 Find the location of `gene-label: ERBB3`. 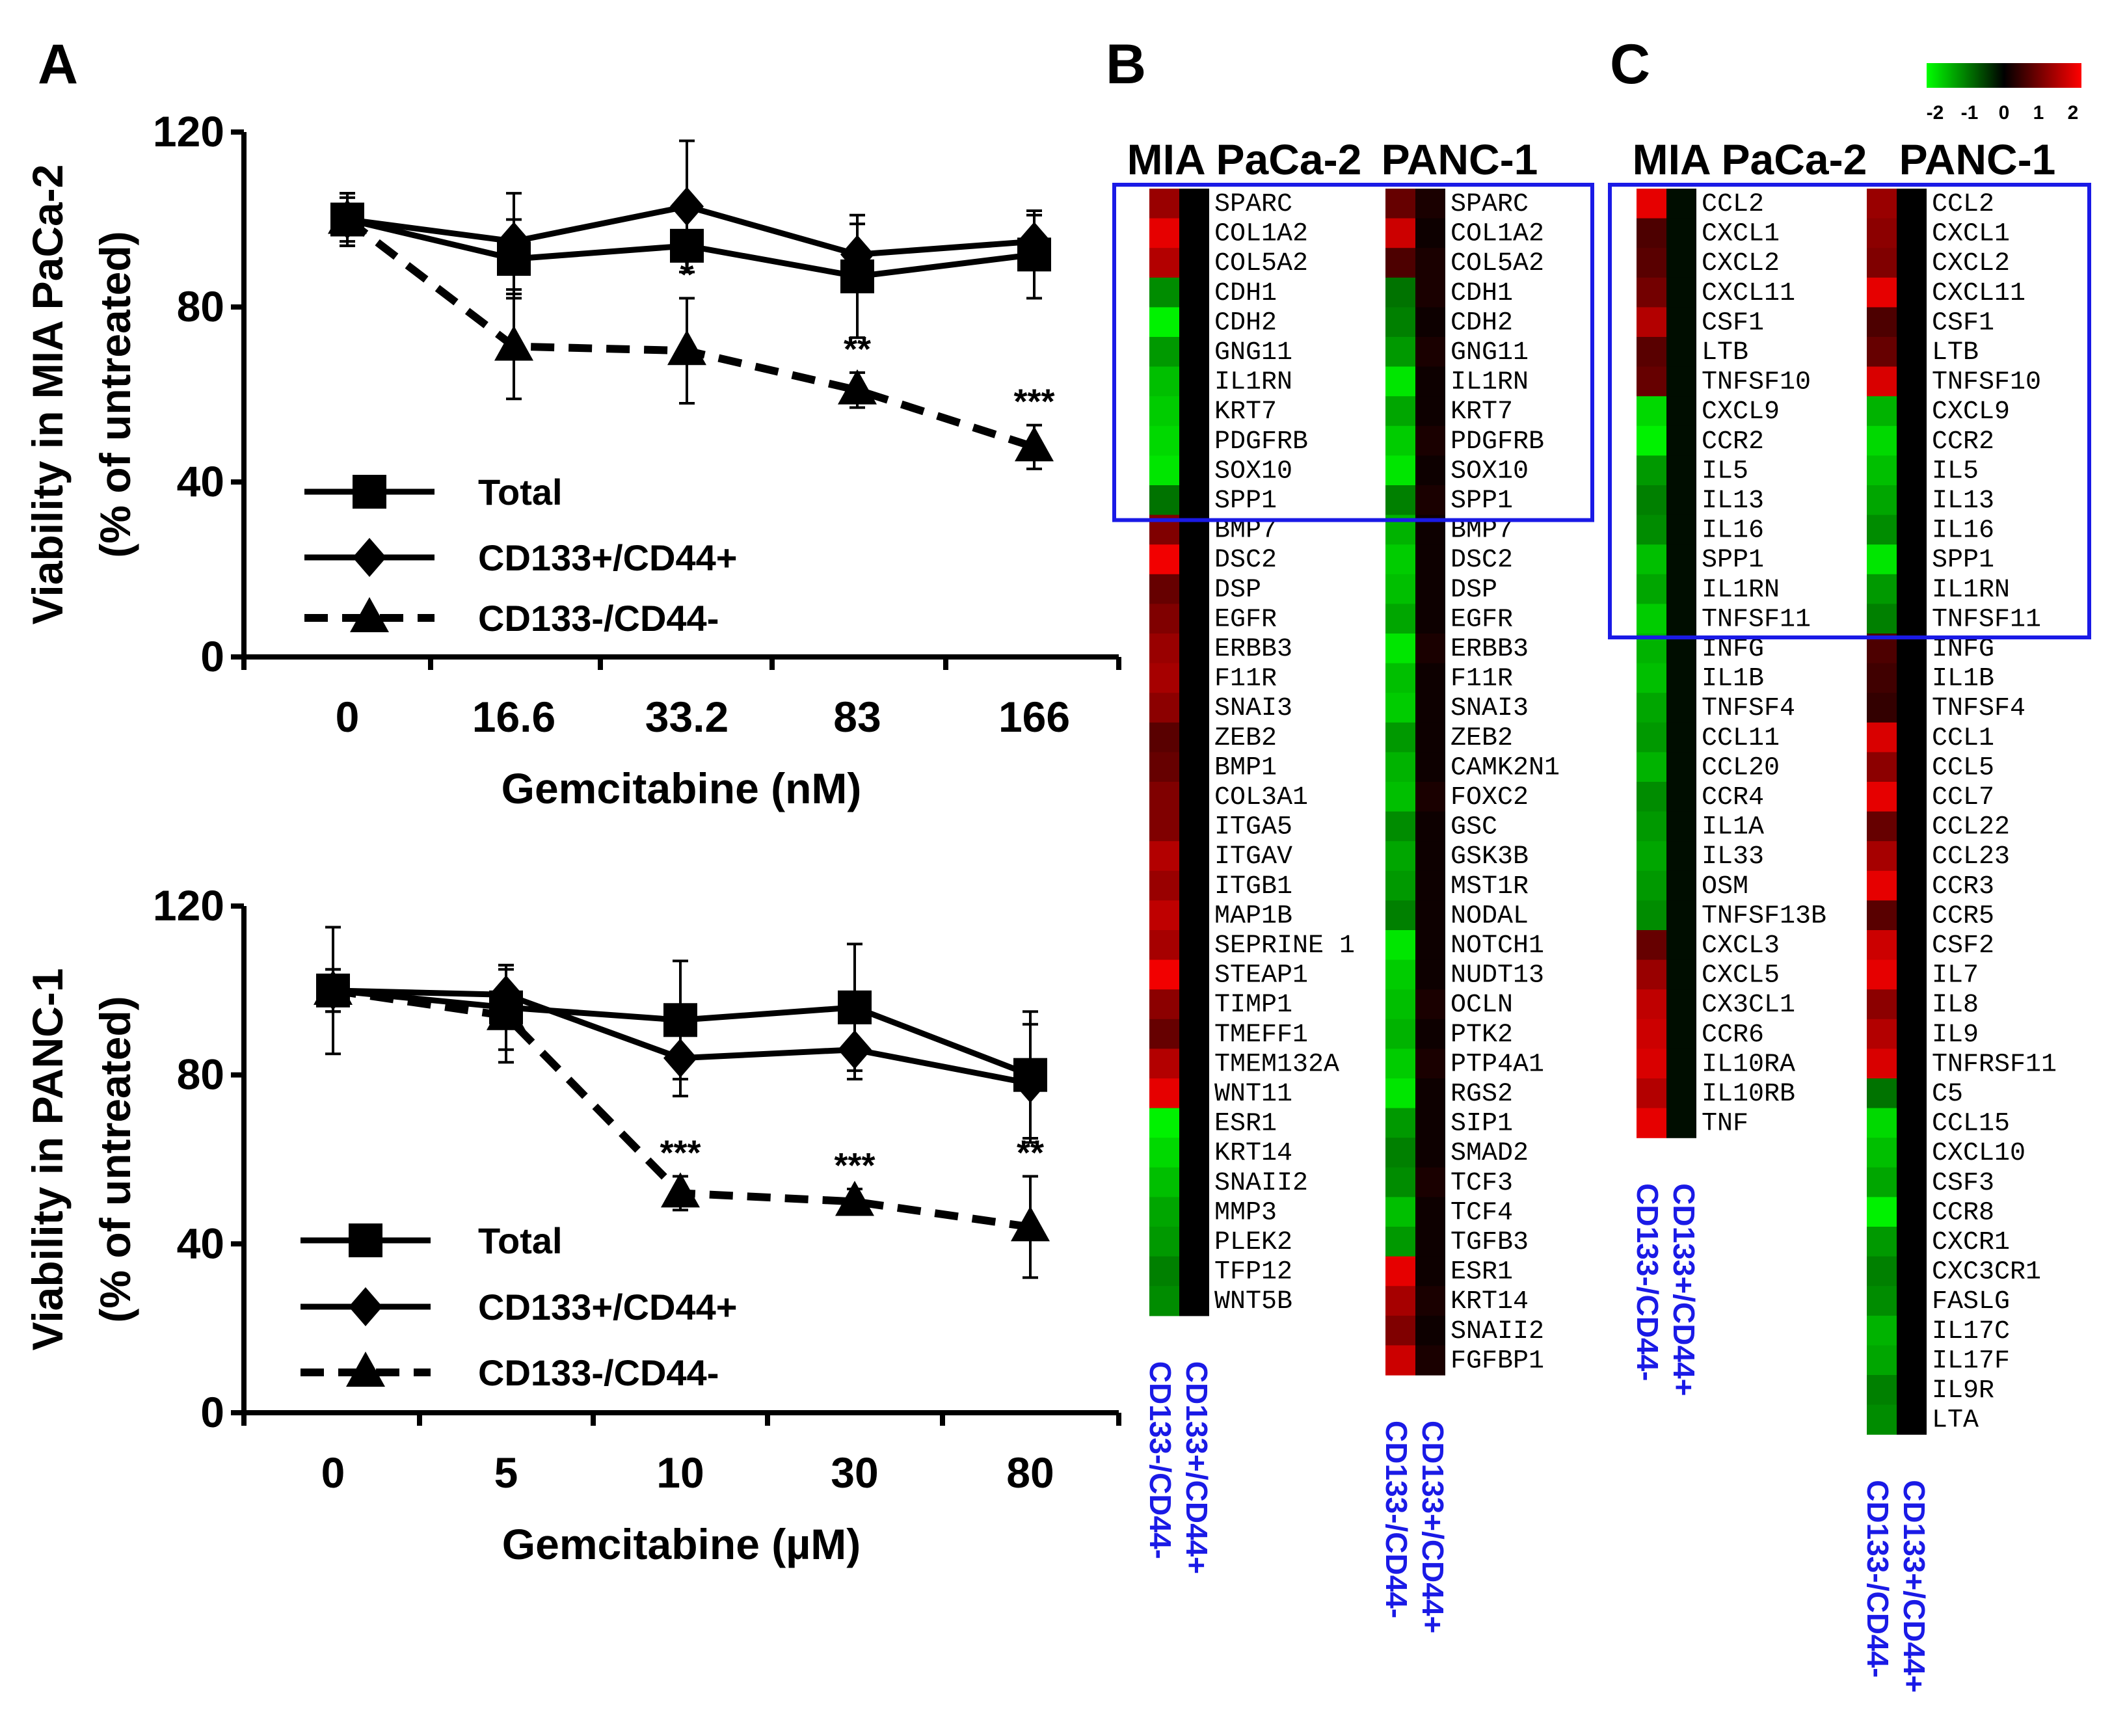

gene-label: ERBB3 is located at coordinates (1490, 649).